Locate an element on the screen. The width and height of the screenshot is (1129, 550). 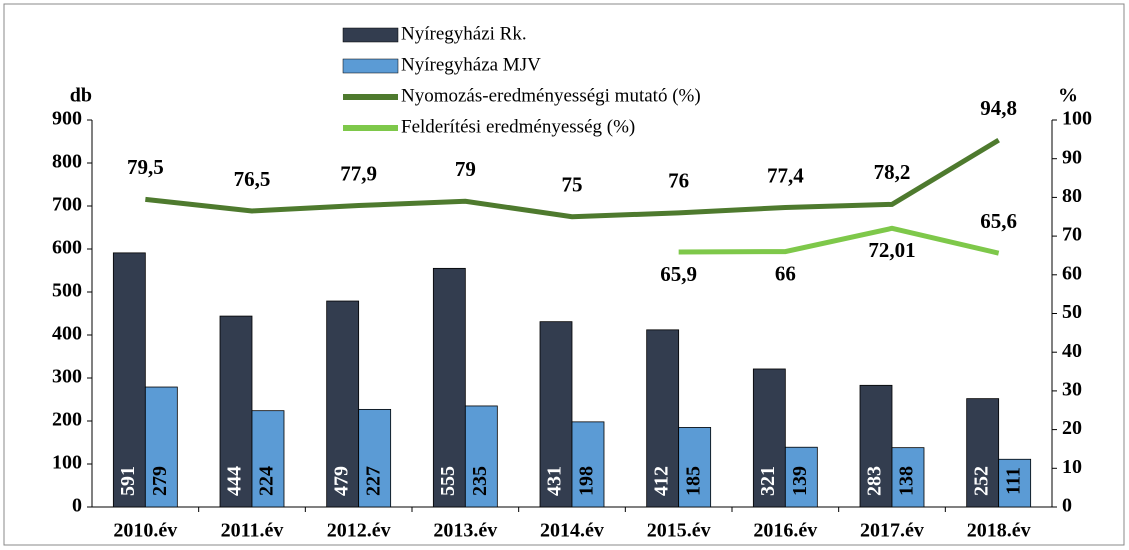
y2-tick-label: 90 is located at coordinates (1072, 157).